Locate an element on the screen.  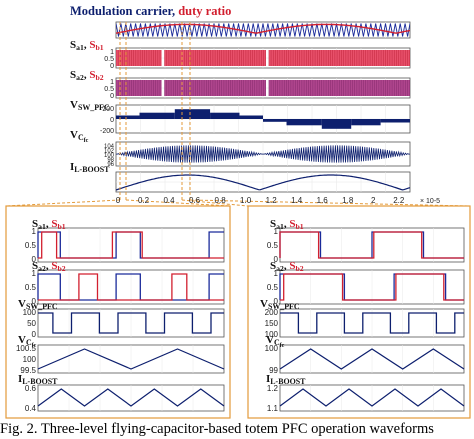
top-title: Modulation carrier, duty ratio is located at coordinates (150, 11).